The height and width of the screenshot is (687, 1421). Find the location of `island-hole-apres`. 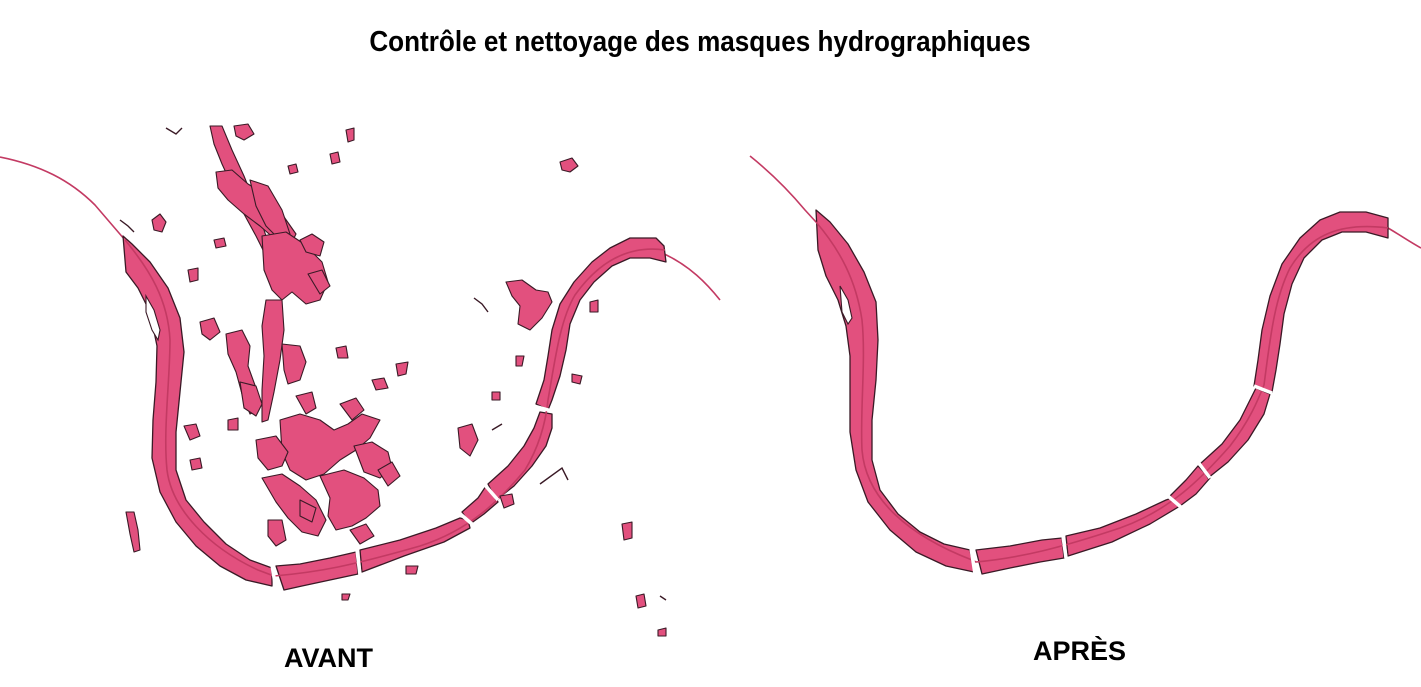

island-hole-apres is located at coordinates (846, 305).